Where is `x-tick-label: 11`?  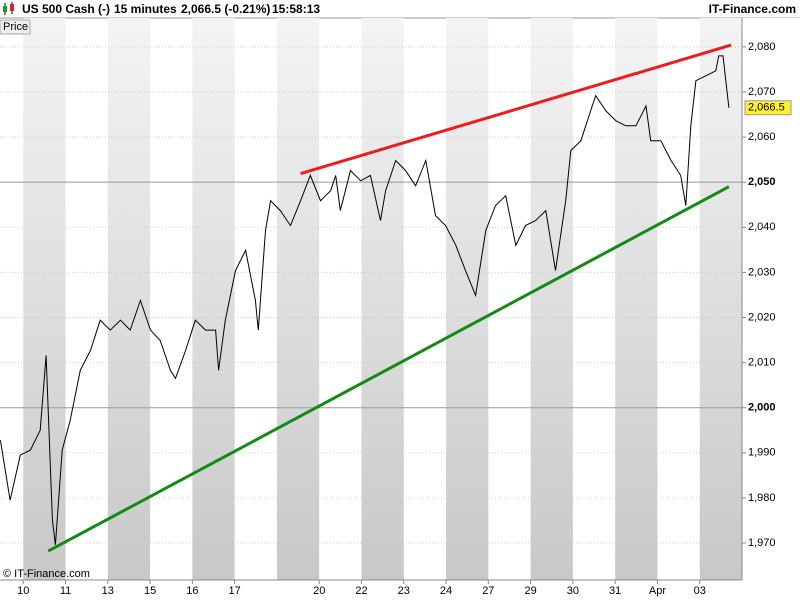 x-tick-label: 11 is located at coordinates (65, 591).